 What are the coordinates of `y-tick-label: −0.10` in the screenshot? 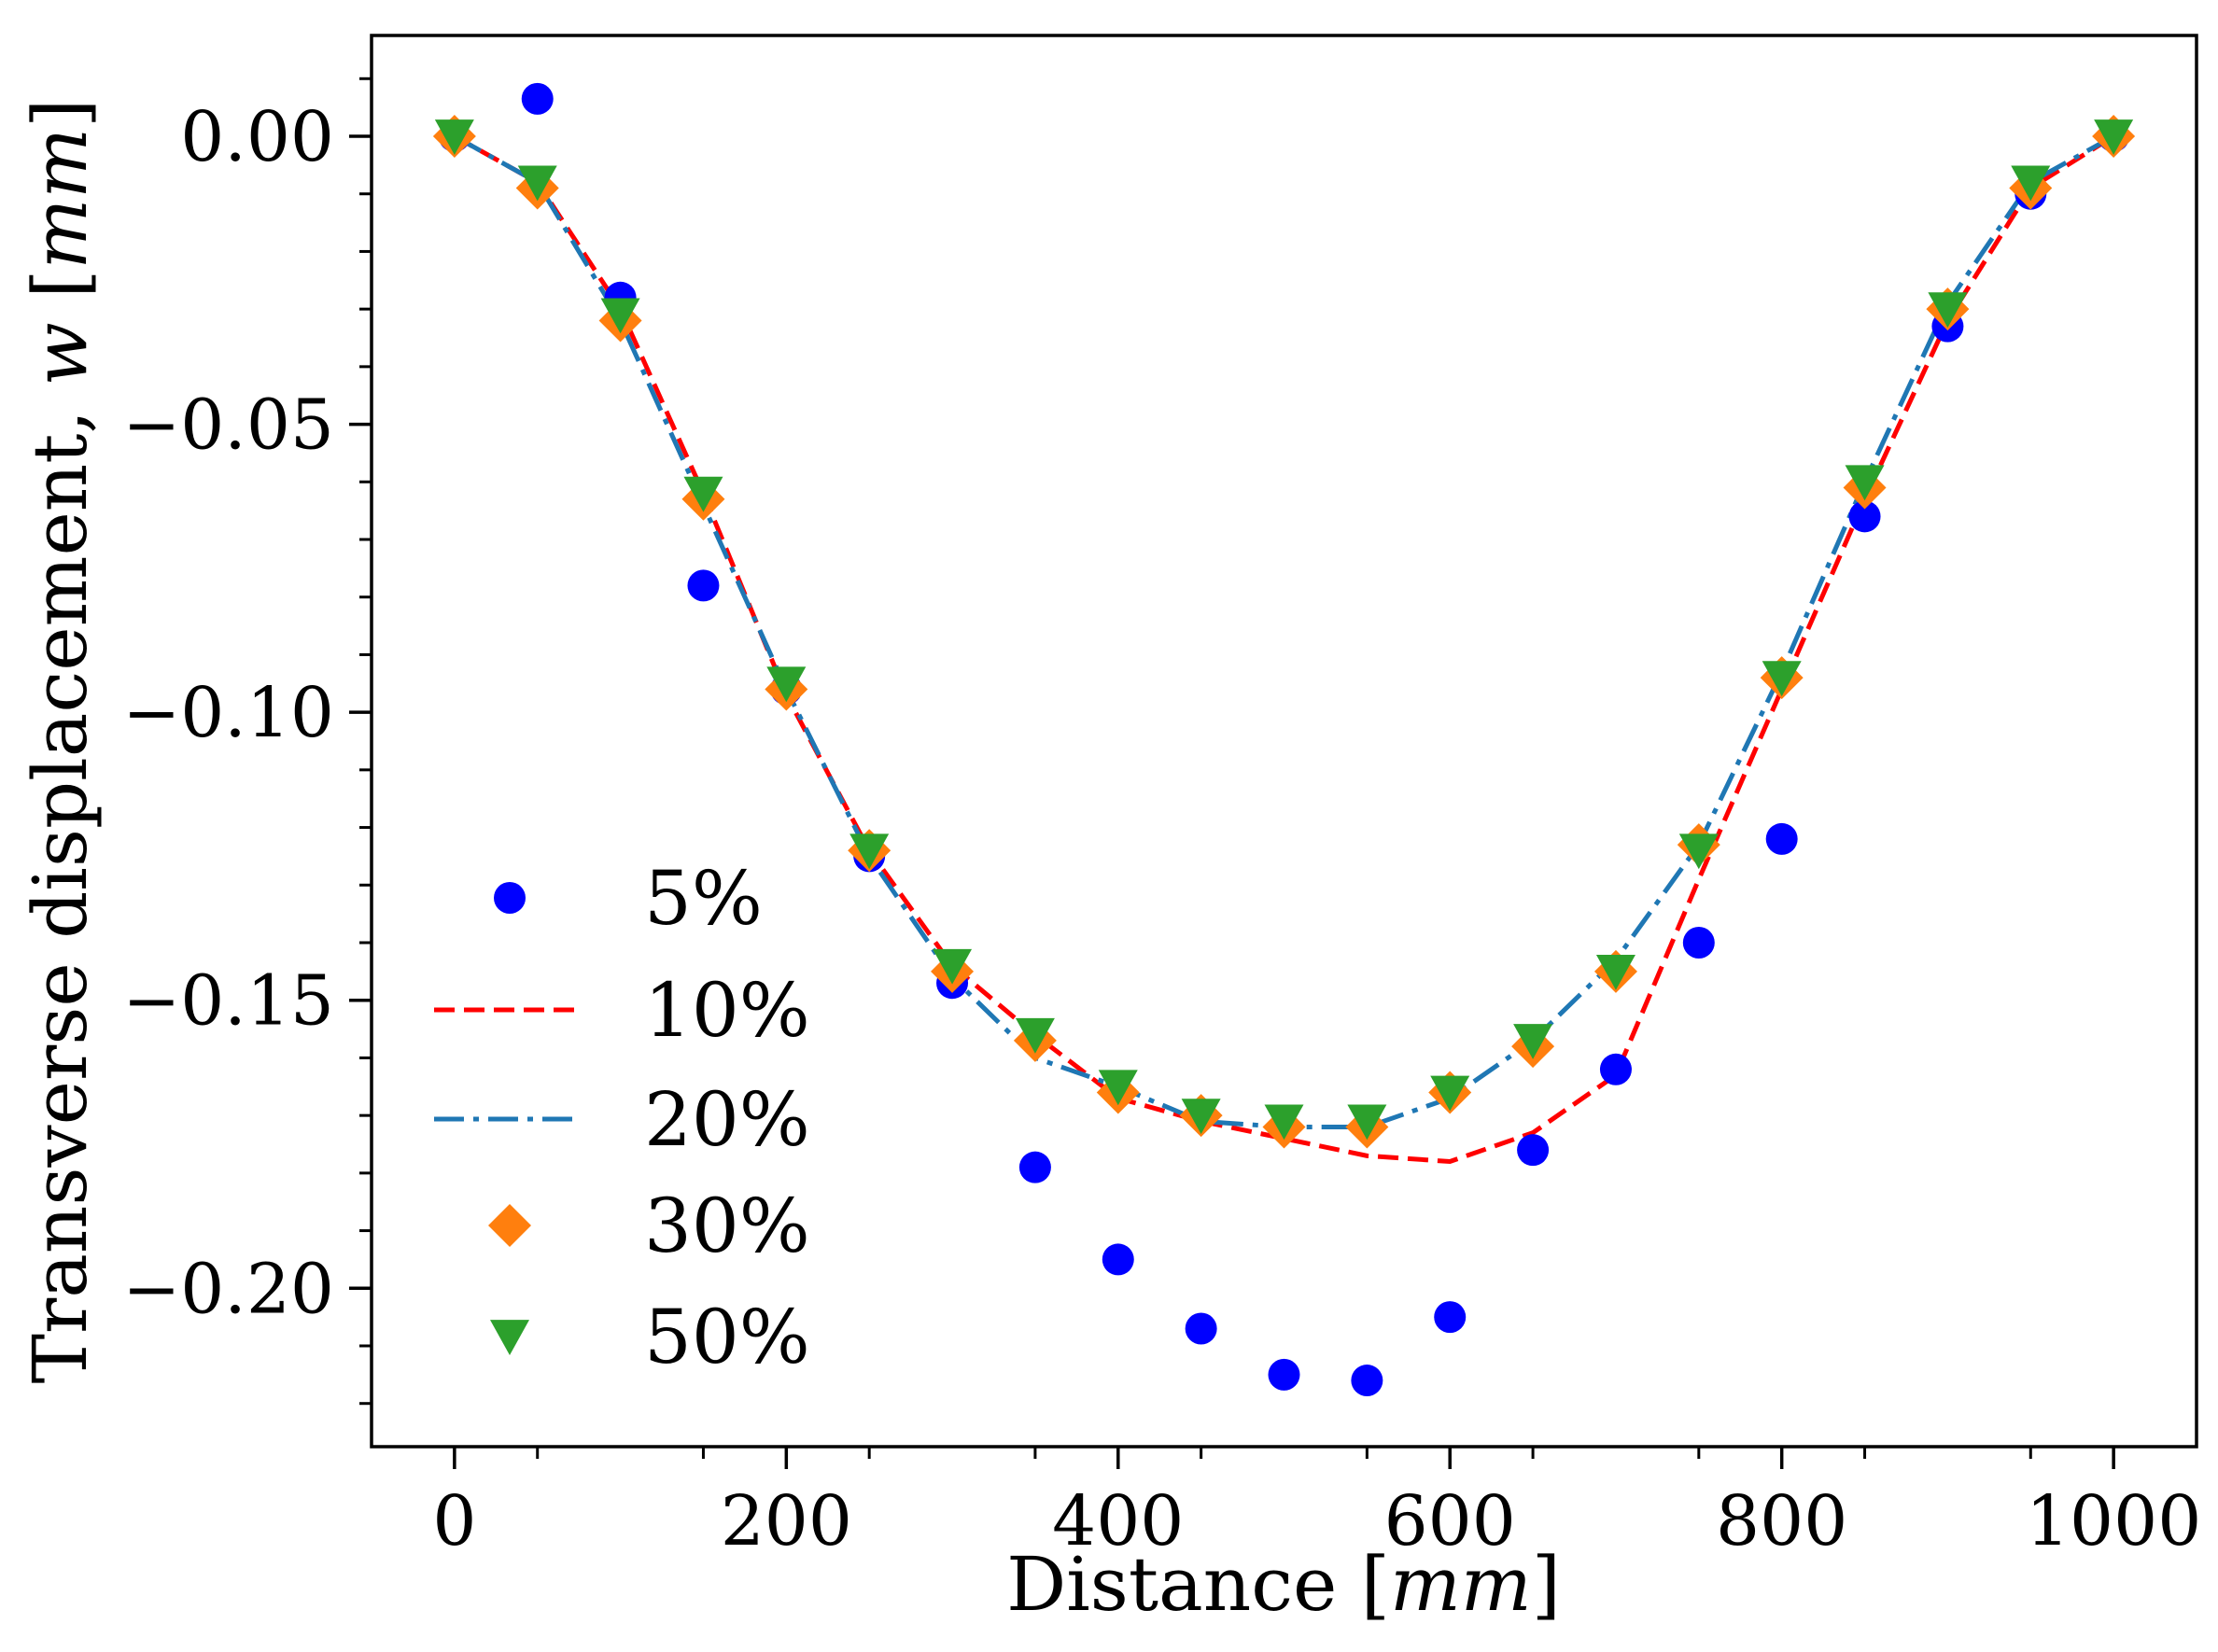 It's located at (228, 713).